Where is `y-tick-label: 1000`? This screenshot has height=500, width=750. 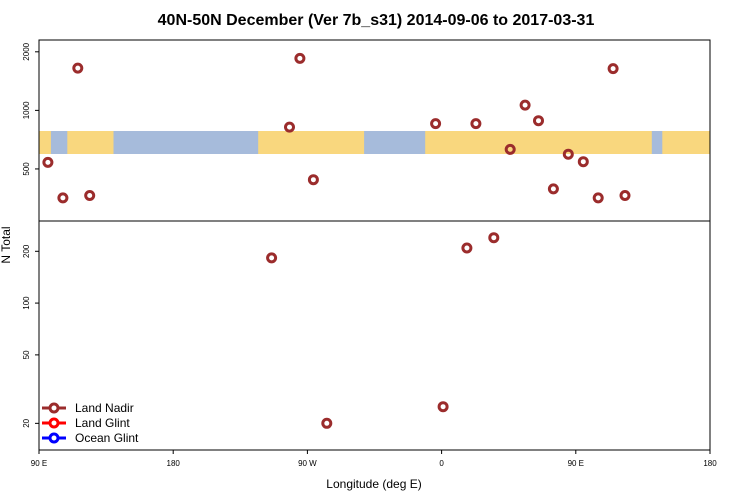 y-tick-label: 1000 is located at coordinates (26, 110).